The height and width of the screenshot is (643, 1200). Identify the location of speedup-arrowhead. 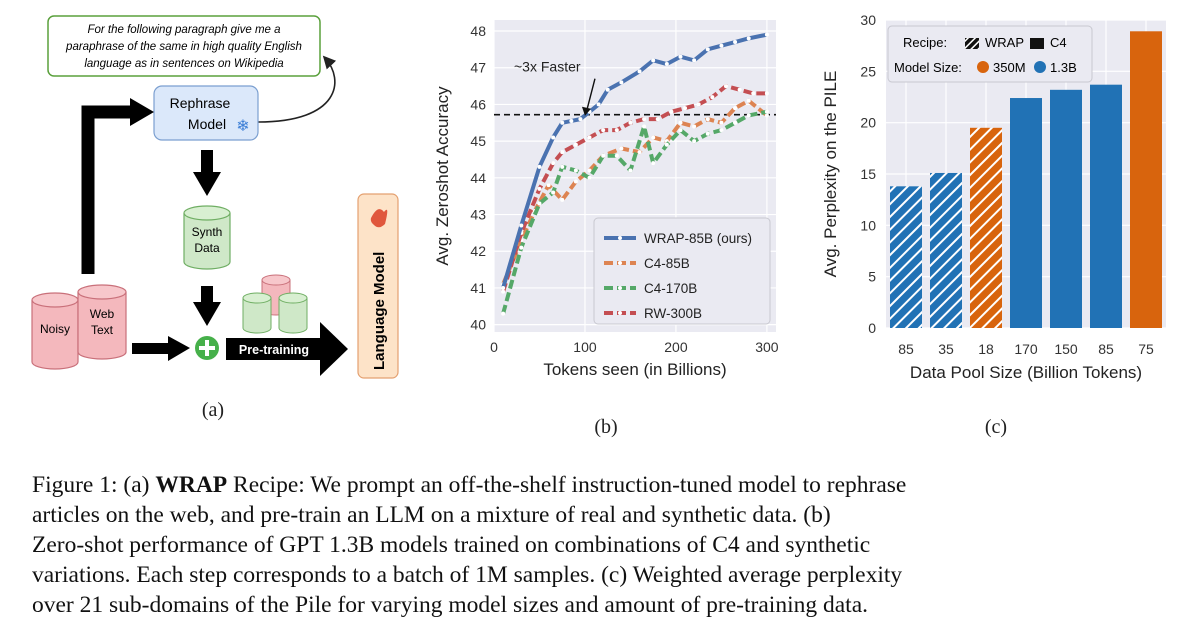
(586, 111).